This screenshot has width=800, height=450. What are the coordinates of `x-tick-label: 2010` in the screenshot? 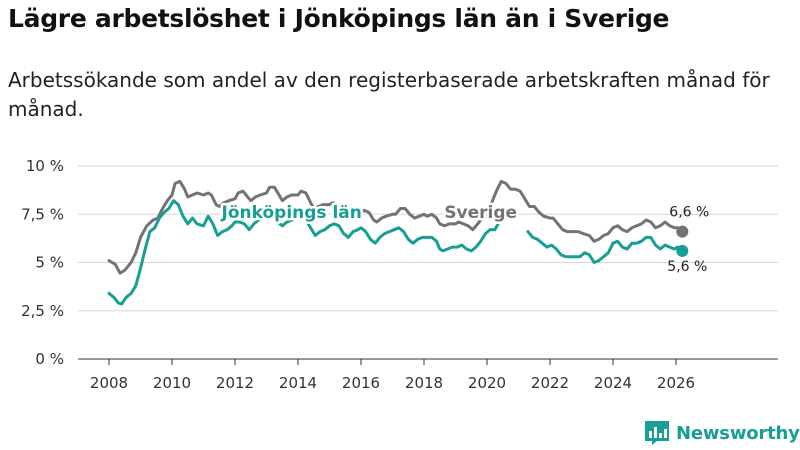 It's located at (172, 383).